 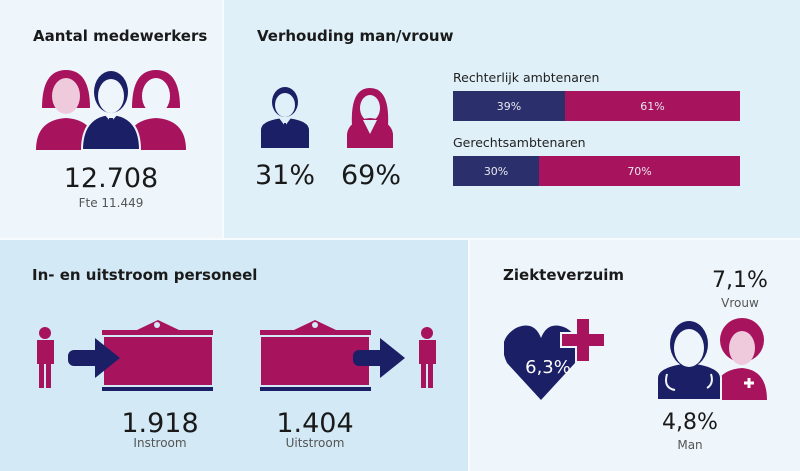 I want to click on heart-plus-icon, so click(x=555, y=359).